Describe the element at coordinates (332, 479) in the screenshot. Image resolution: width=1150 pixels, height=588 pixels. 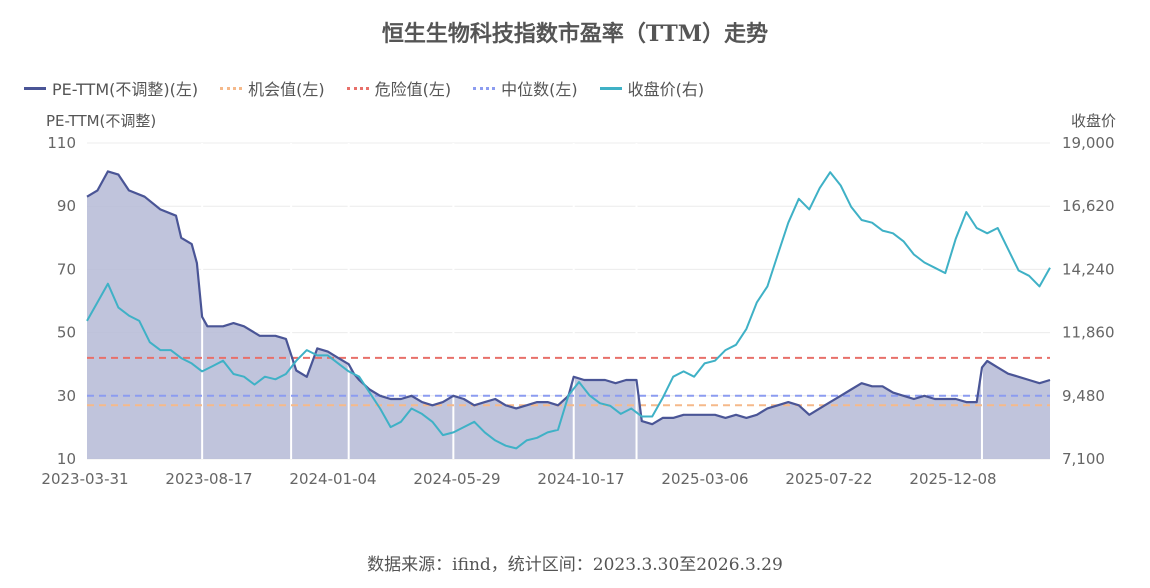
I see `x-tick-label: 2024-01-04` at that location.